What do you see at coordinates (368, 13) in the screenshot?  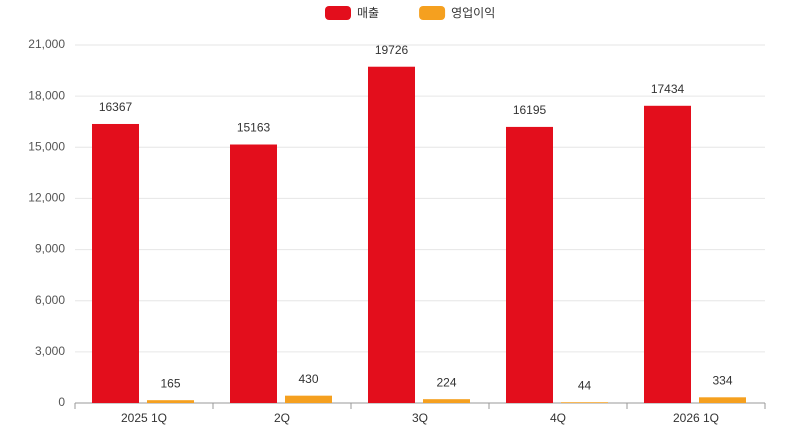 I see `legend-label: 매출` at bounding box center [368, 13].